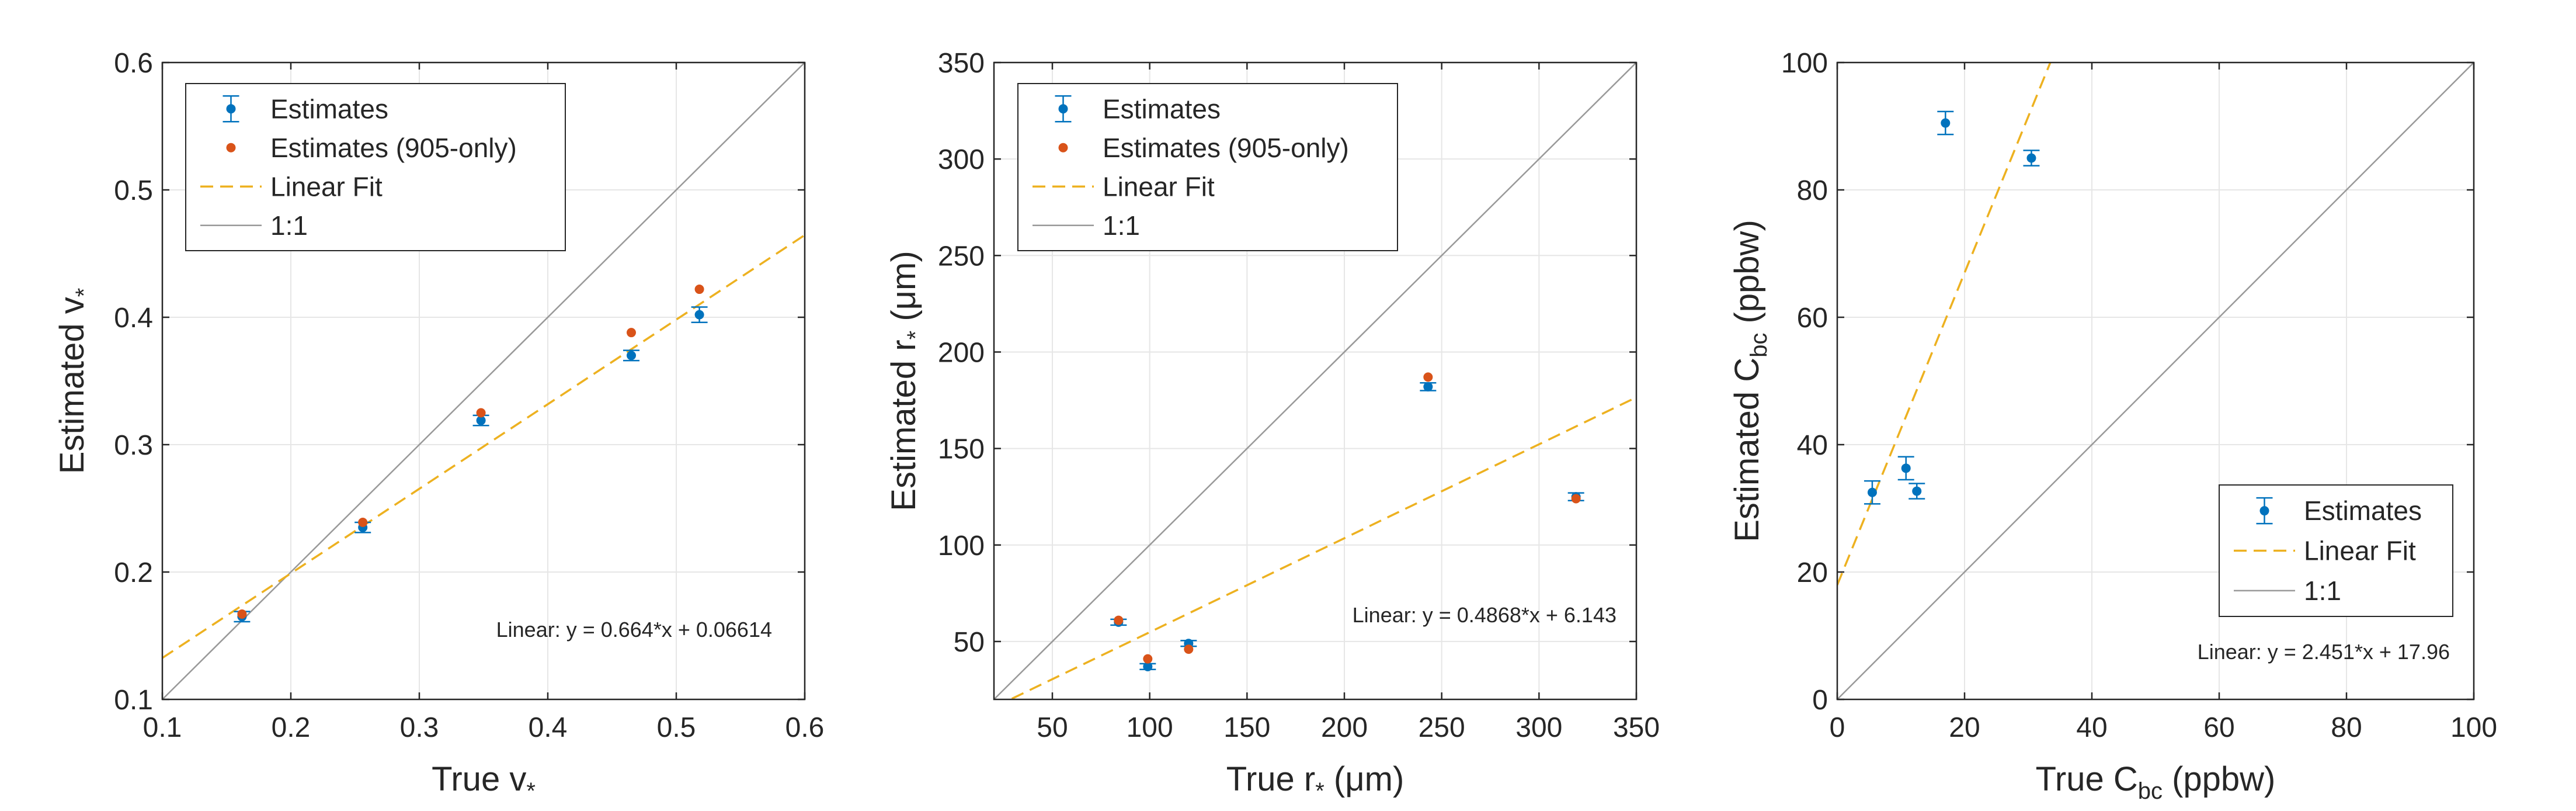 The height and width of the screenshot is (811, 2576). What do you see at coordinates (805, 727) in the screenshot?
I see `x-tick-label: 0.6` at bounding box center [805, 727].